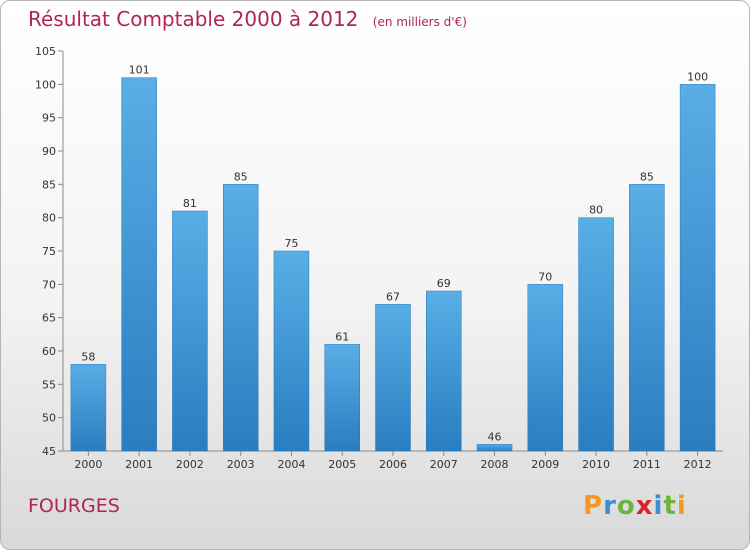  What do you see at coordinates (596, 464) in the screenshot?
I see `x-tick-label: 2010` at bounding box center [596, 464].